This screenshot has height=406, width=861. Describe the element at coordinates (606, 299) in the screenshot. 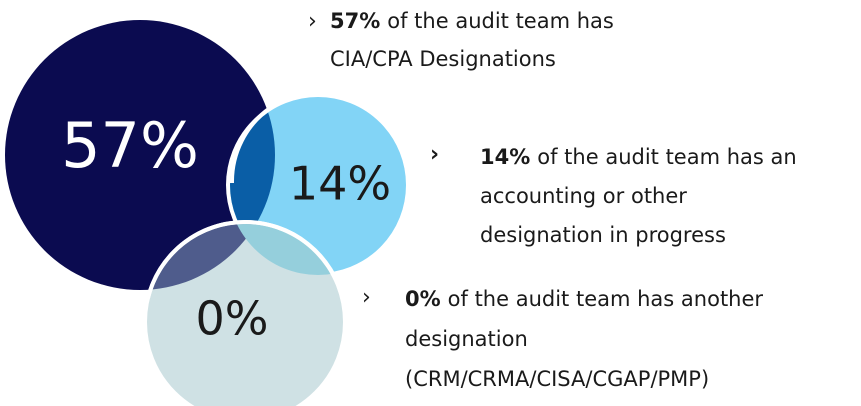

I see `bullet-line: of the audit team has another` at that location.